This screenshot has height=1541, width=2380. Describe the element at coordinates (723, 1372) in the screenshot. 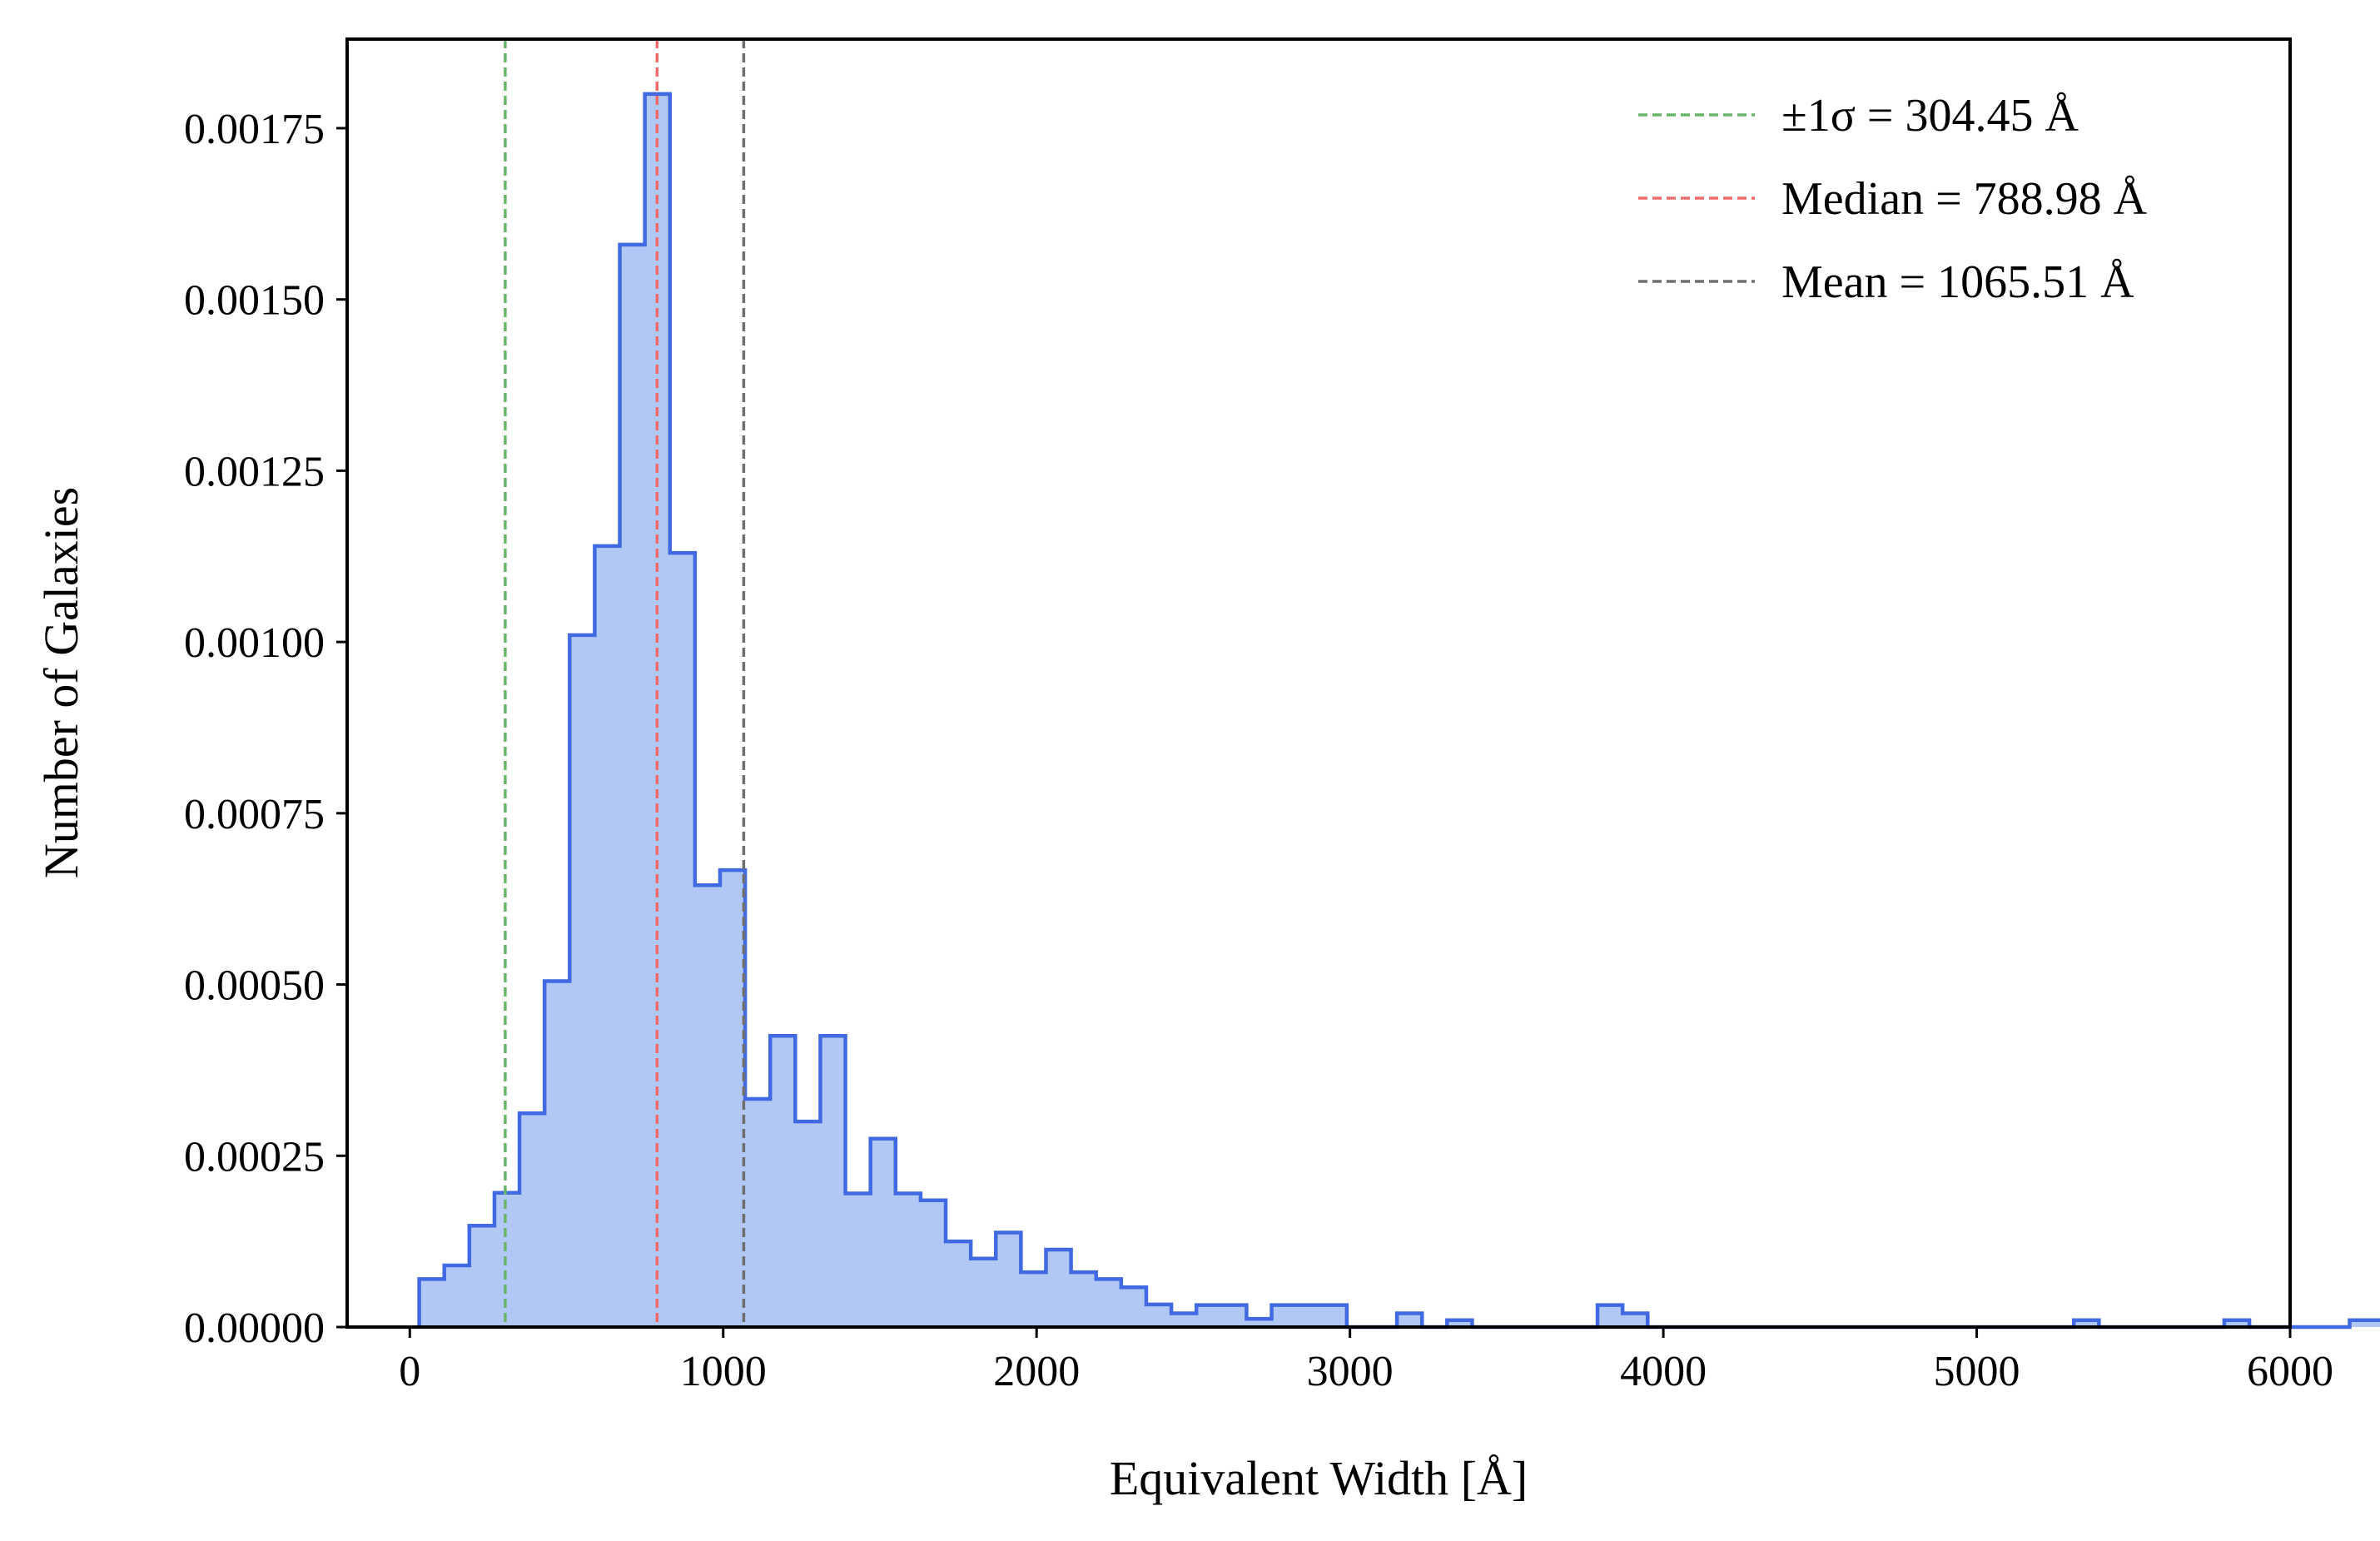

I see `x-tick-label: 1000` at that location.